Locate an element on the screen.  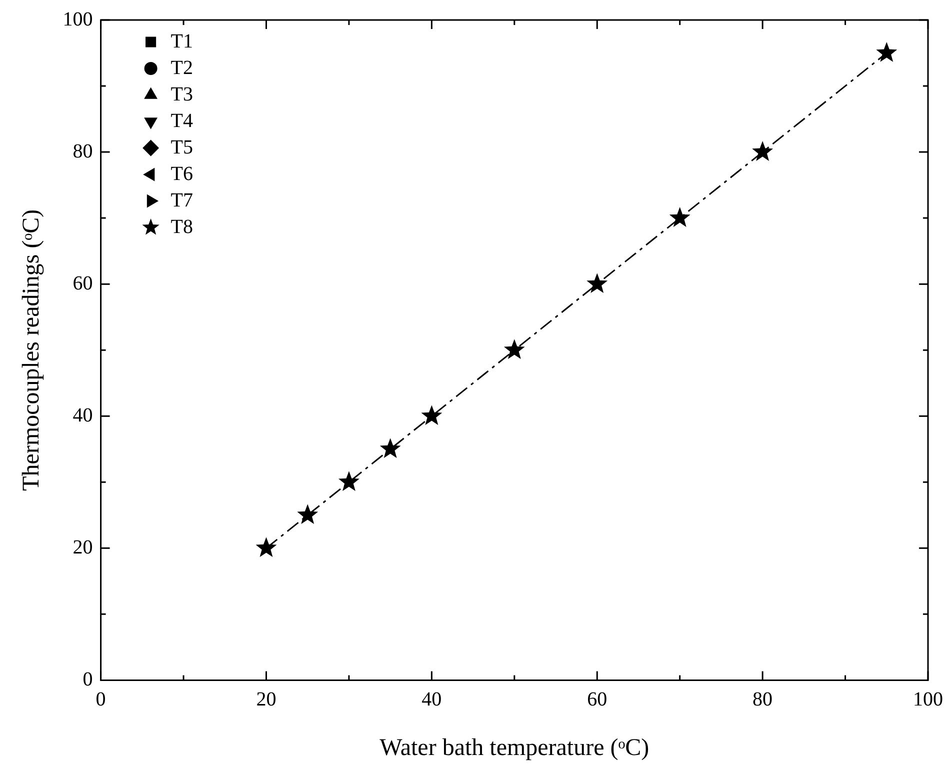
x-tick-label: 40 is located at coordinates (432, 699).